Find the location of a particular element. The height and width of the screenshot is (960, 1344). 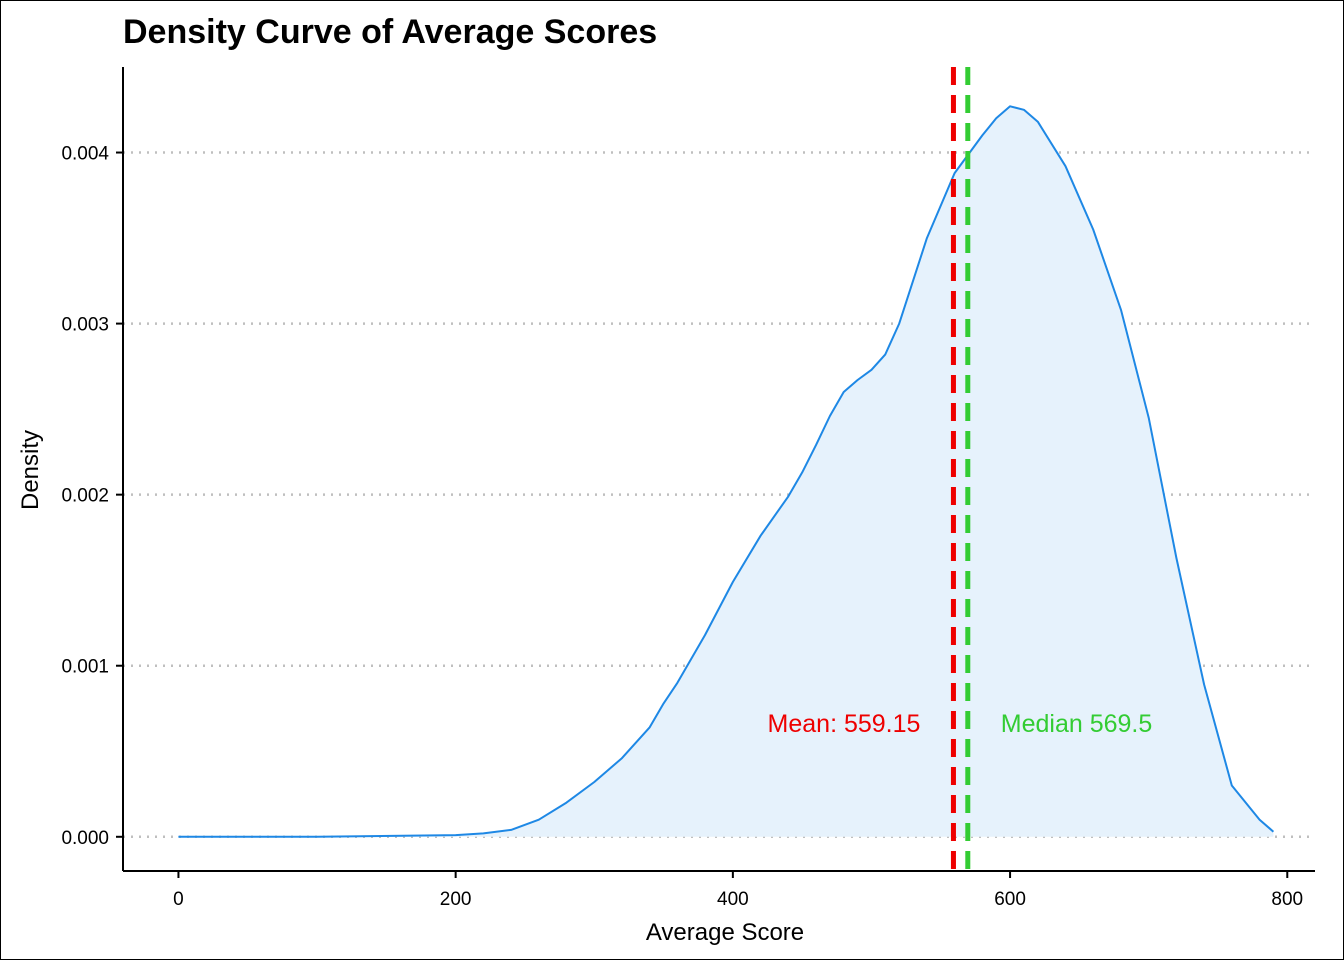

y-tick-label: 0.000 is located at coordinates (85, 838).